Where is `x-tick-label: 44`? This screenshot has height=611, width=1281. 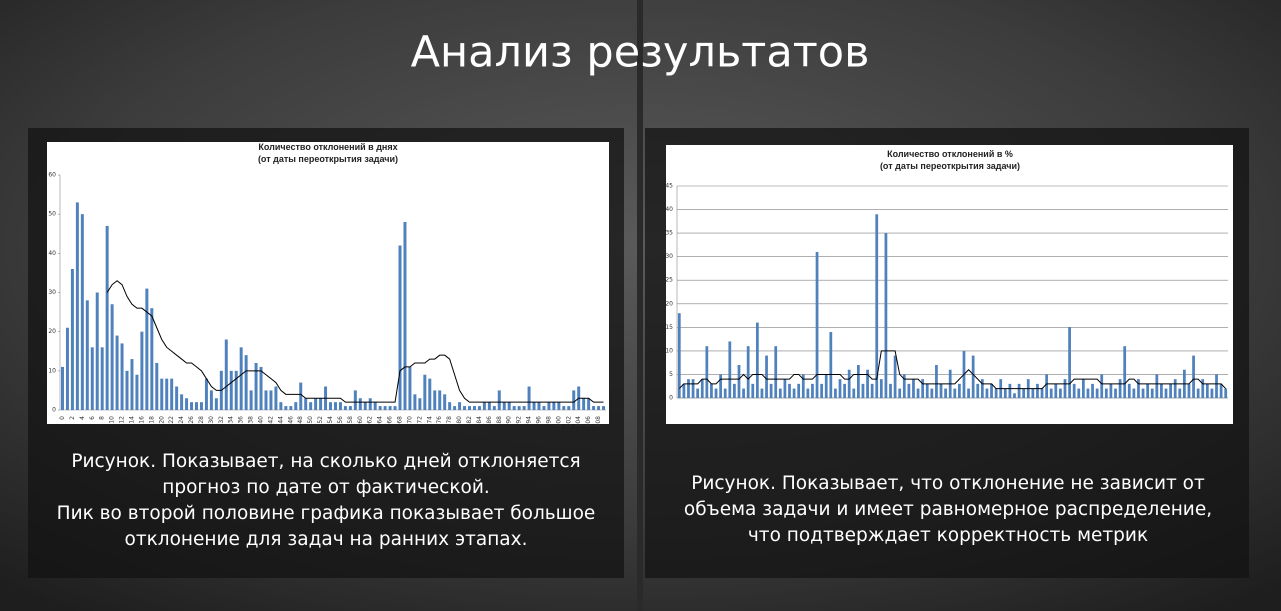 x-tick-label: 44 is located at coordinates (280, 420).